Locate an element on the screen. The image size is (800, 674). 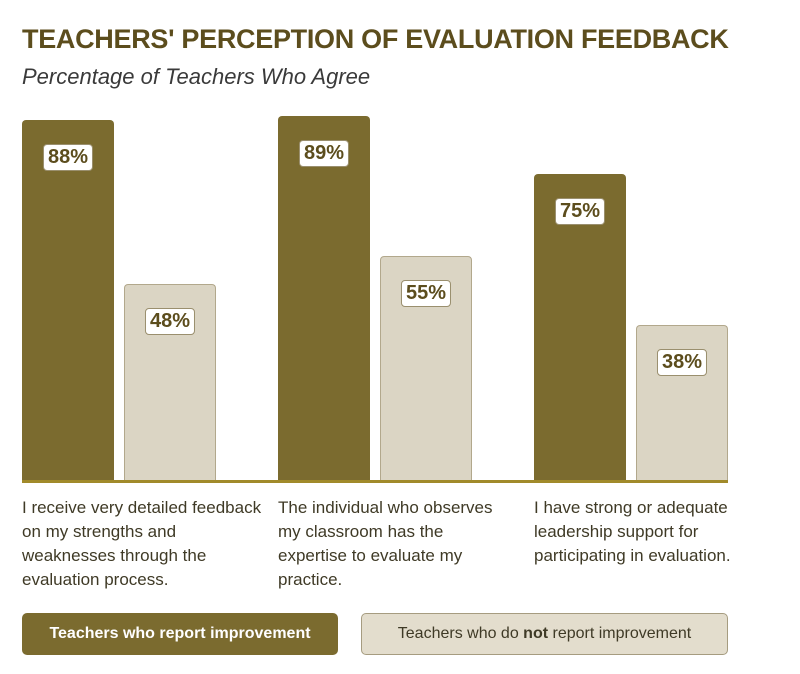
legend-item-no-improvement: Teachers who do not report improvement is located at coordinates (544, 634).